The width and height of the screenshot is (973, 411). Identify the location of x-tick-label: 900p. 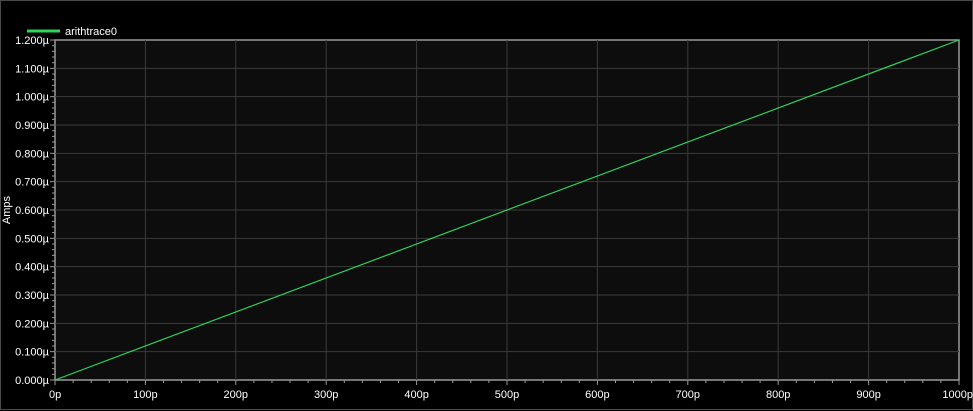
(868, 395).